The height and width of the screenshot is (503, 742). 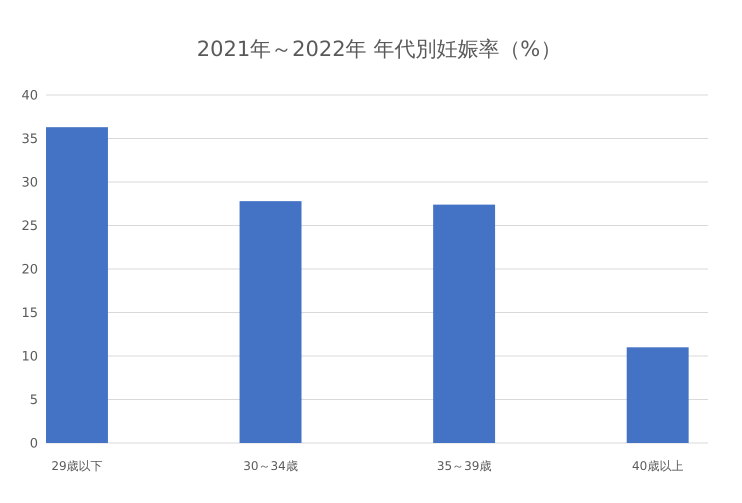 I want to click on y-tick-label: 35, so click(x=29, y=140).